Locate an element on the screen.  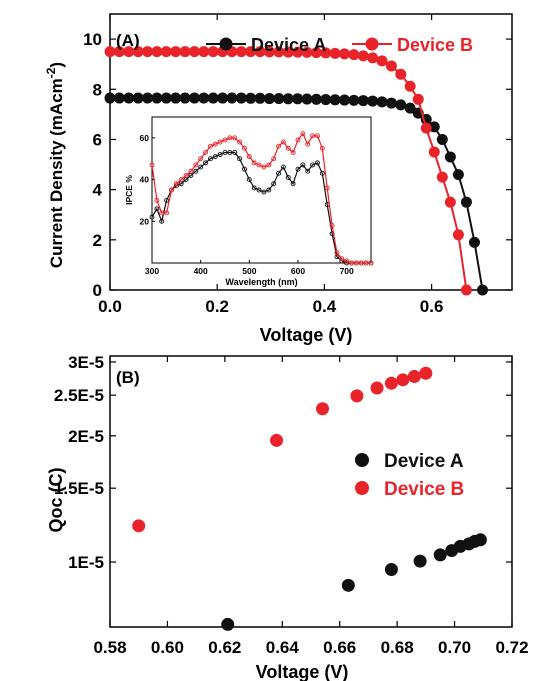
panel-b-label: (B) is located at coordinates (128, 377).